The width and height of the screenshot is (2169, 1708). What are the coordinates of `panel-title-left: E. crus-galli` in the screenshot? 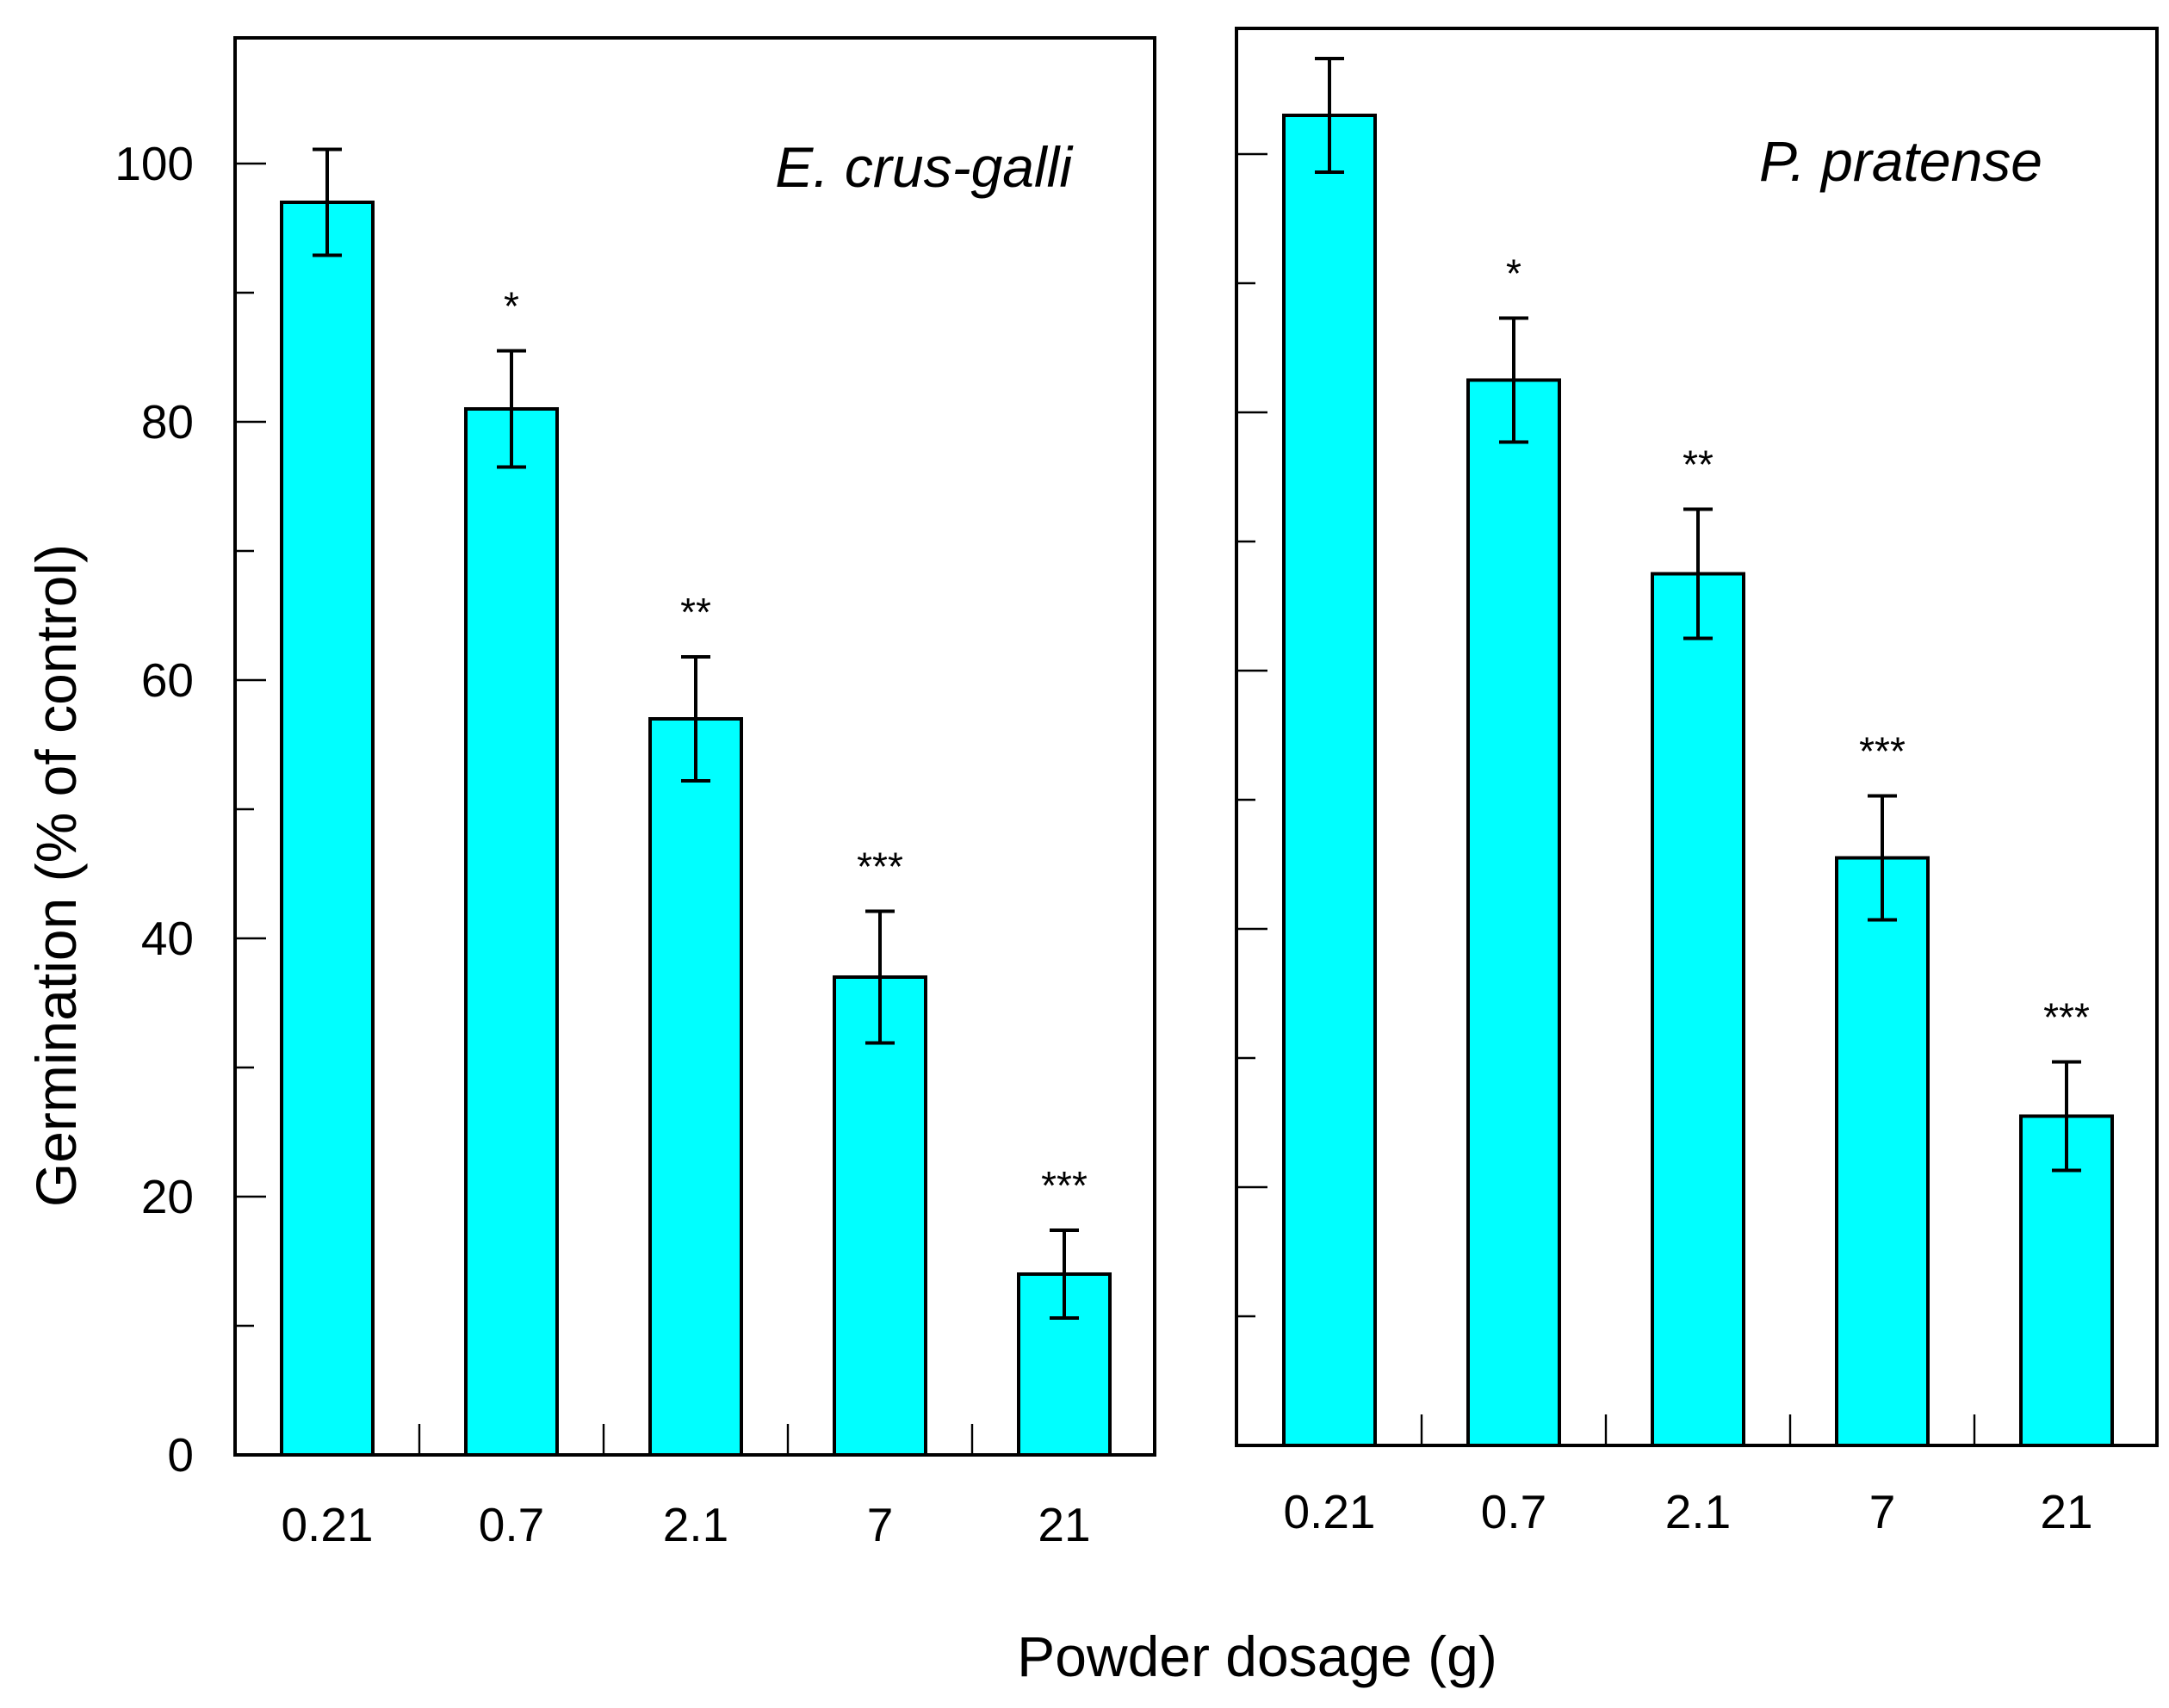 It's located at (924, 167).